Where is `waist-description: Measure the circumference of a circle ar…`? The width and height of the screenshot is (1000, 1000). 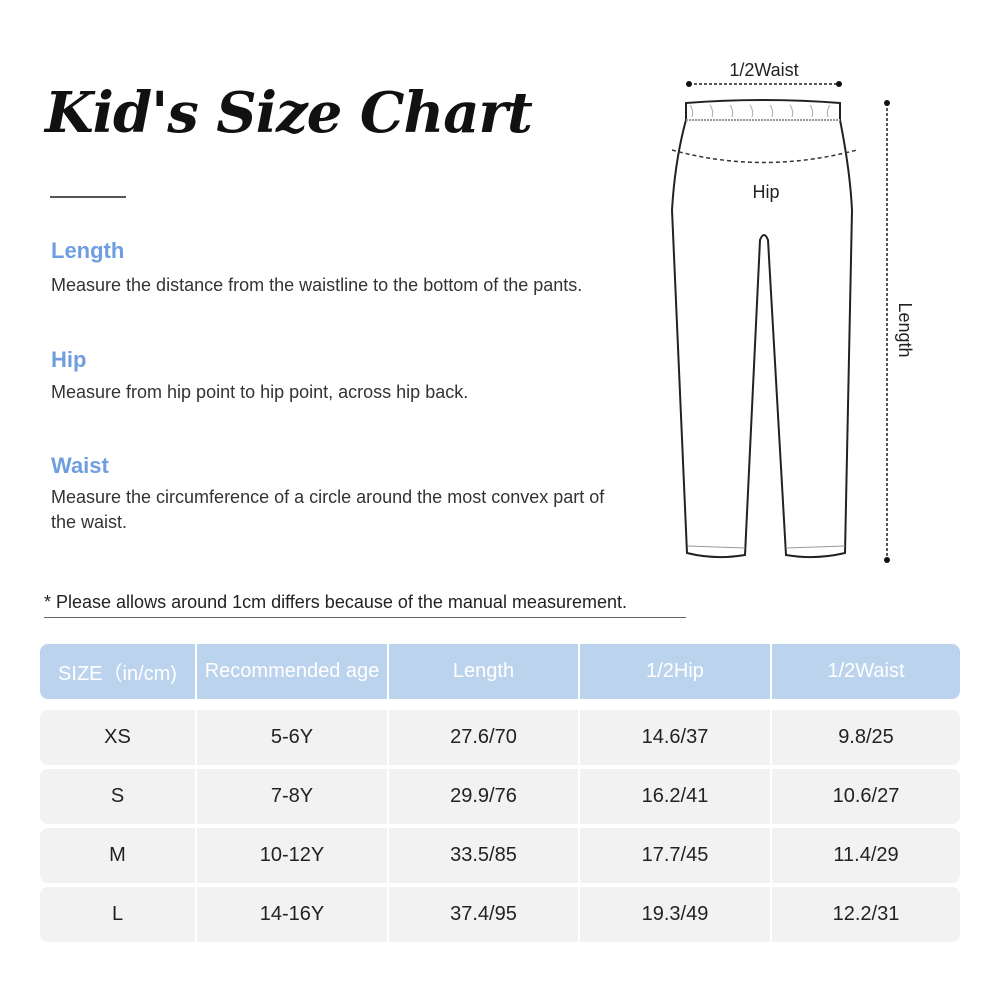
waist-description: Measure the circumference of a circle ar… is located at coordinates (328, 509).